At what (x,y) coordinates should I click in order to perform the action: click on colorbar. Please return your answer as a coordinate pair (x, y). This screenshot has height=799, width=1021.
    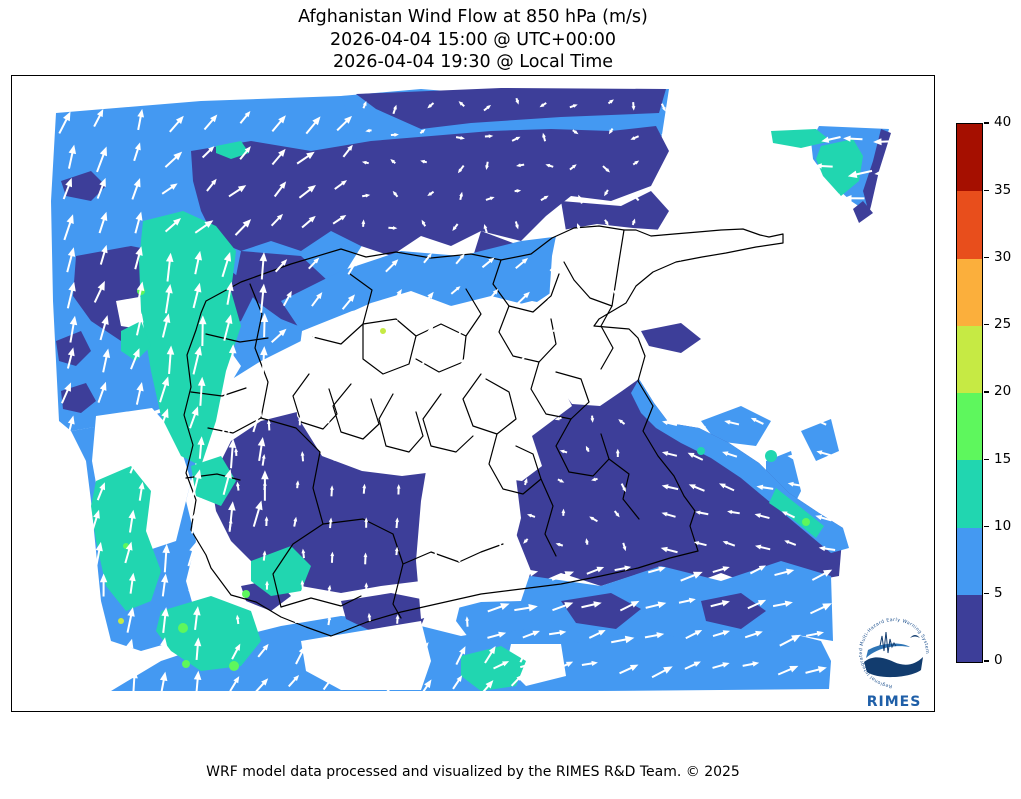
    Looking at the image, I should click on (969, 393).